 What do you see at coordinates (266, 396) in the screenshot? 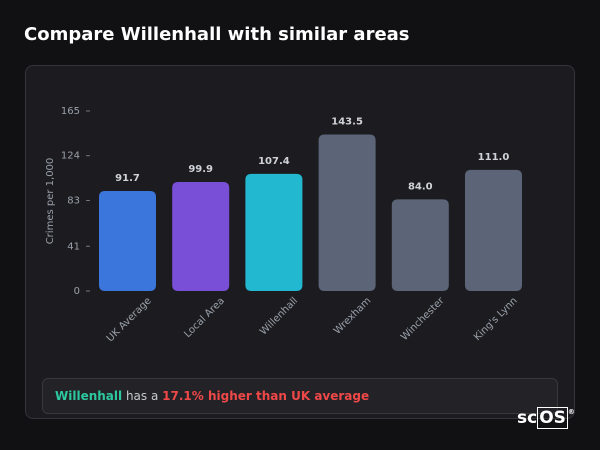
I see `note-highlight: 17.1% higher than UK average` at bounding box center [266, 396].